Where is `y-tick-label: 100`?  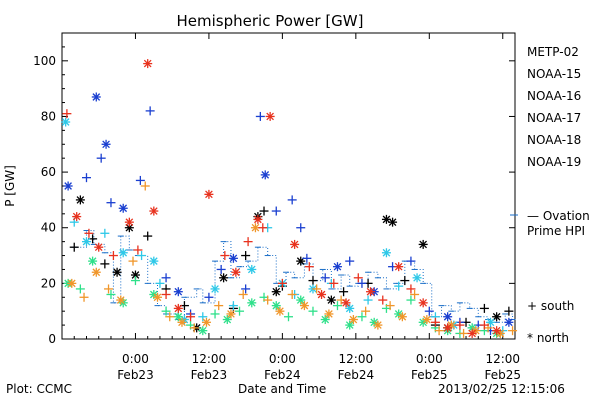
y-tick-label: 100 is located at coordinates (44, 61).